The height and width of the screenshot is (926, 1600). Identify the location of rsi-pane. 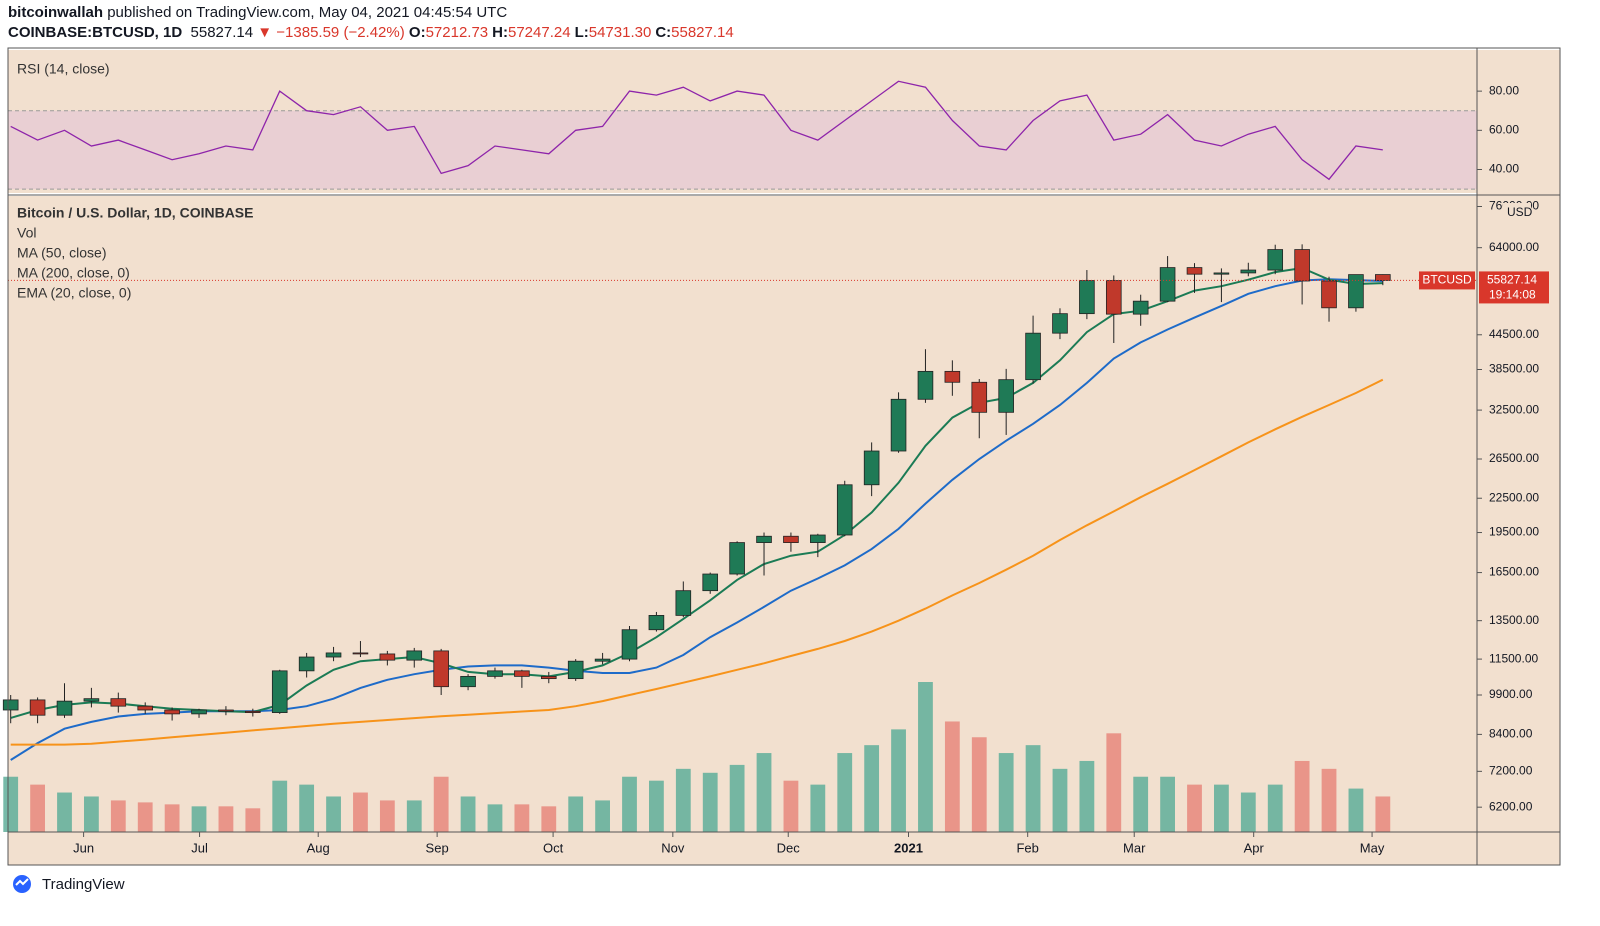
(742, 121).